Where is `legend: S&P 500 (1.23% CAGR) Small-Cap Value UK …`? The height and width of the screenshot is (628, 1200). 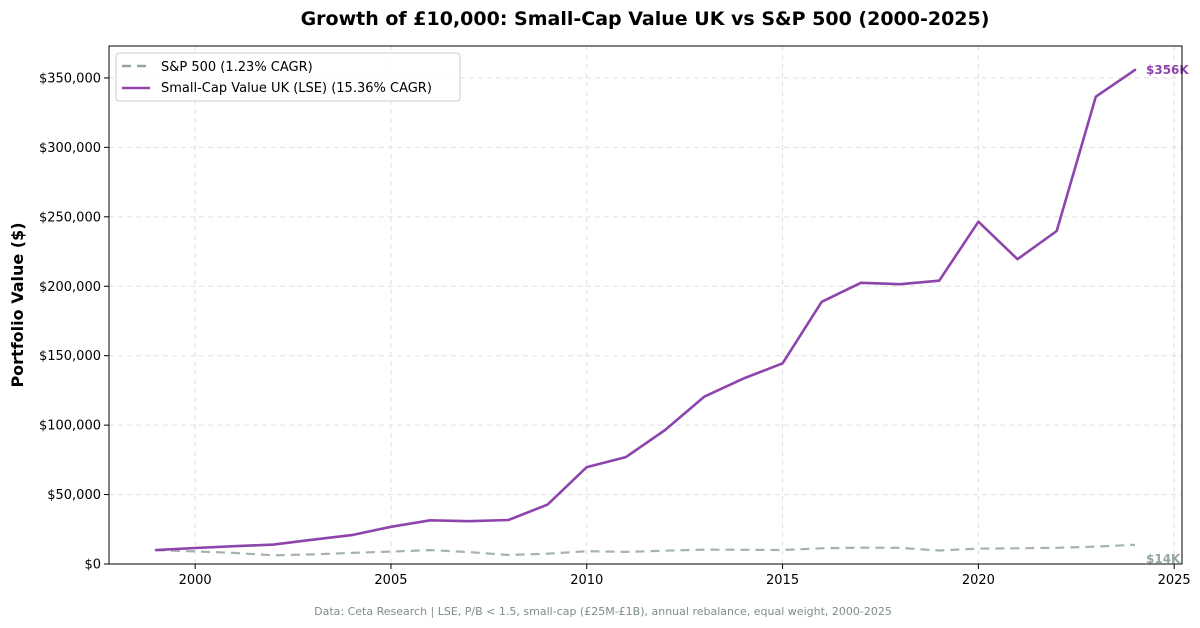
legend: S&P 500 (1.23% CAGR) Small-Cap Value UK … is located at coordinates (288, 77).